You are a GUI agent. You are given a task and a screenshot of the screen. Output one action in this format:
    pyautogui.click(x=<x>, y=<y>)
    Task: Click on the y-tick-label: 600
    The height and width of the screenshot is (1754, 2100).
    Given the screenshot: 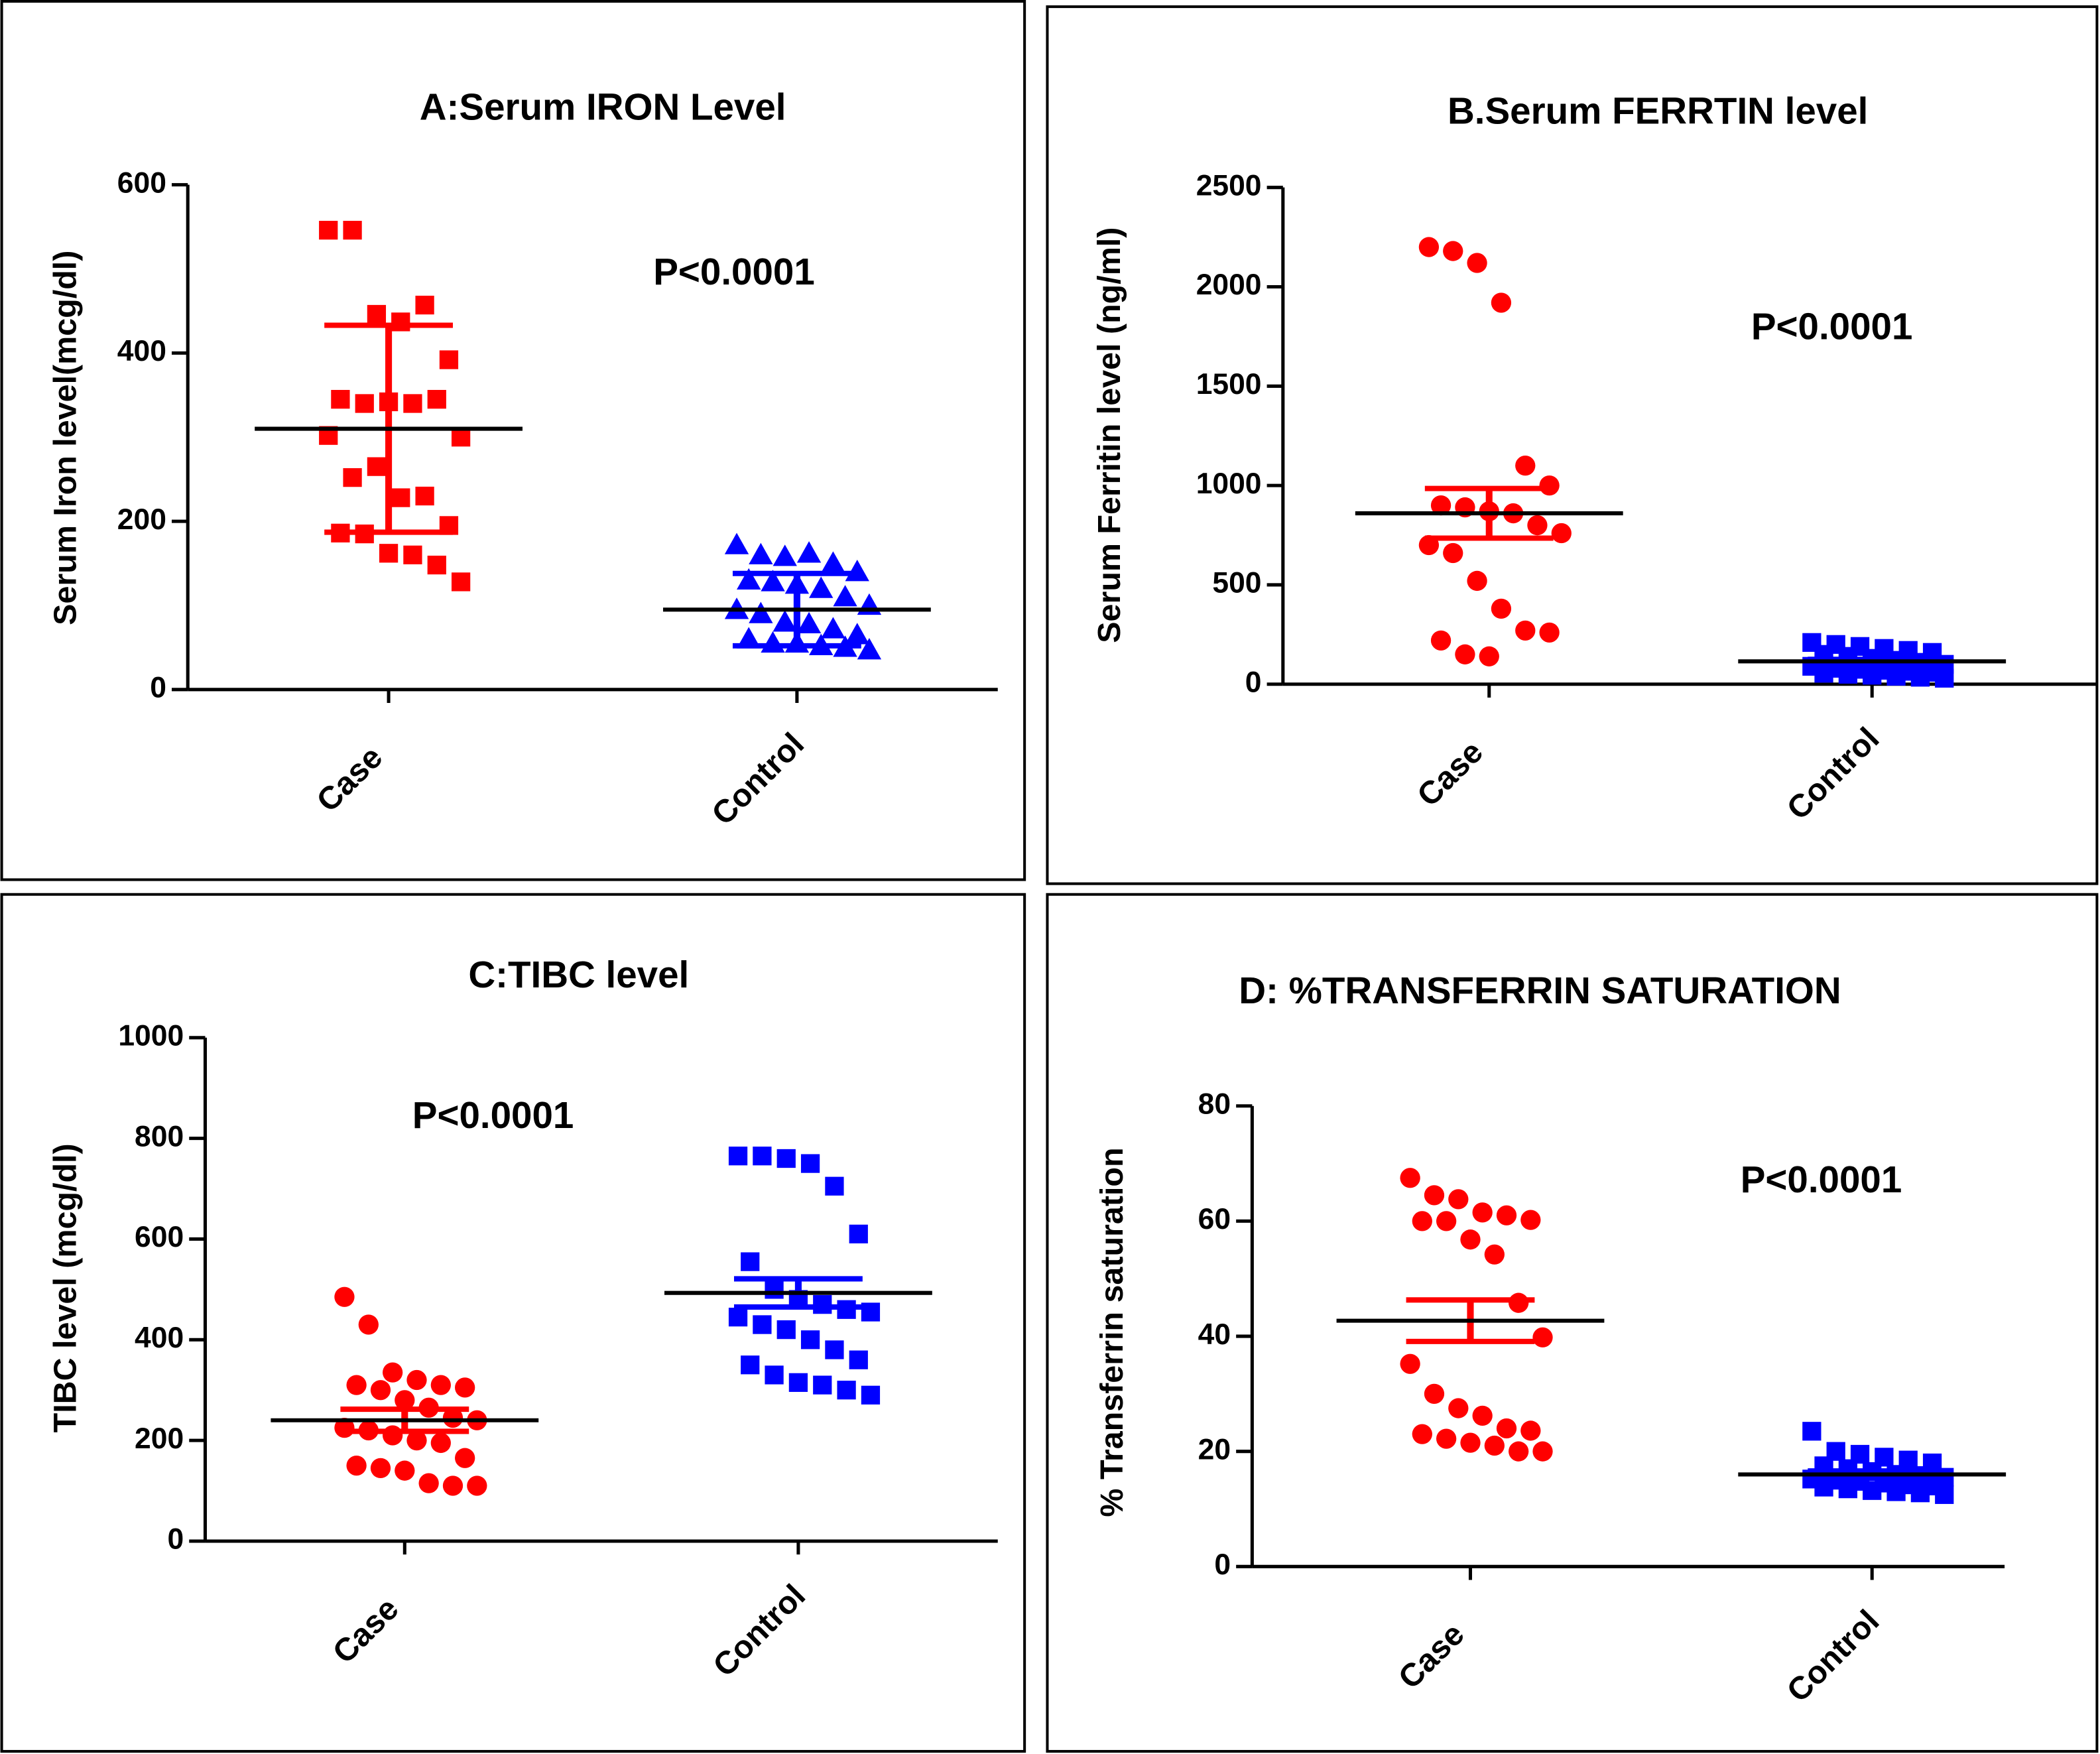 What is the action you would take?
    pyautogui.click(x=159, y=1237)
    